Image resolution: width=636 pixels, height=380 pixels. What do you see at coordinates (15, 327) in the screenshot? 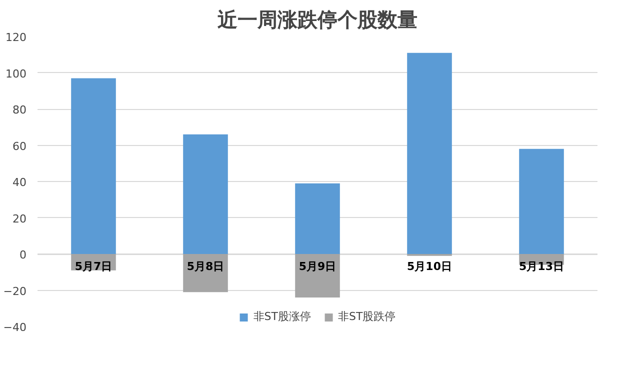
I see `y-tick-label: −40` at bounding box center [15, 327].